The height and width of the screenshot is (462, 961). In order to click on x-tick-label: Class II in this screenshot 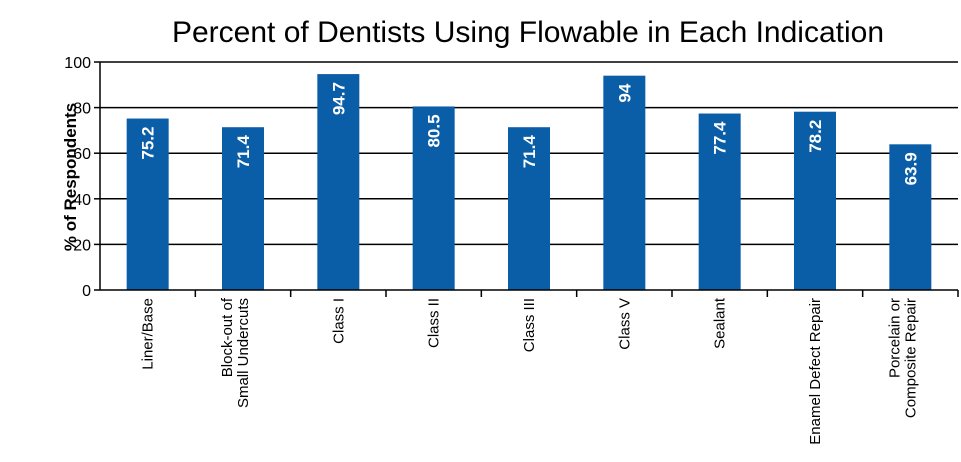, I will do `click(434, 323)`.